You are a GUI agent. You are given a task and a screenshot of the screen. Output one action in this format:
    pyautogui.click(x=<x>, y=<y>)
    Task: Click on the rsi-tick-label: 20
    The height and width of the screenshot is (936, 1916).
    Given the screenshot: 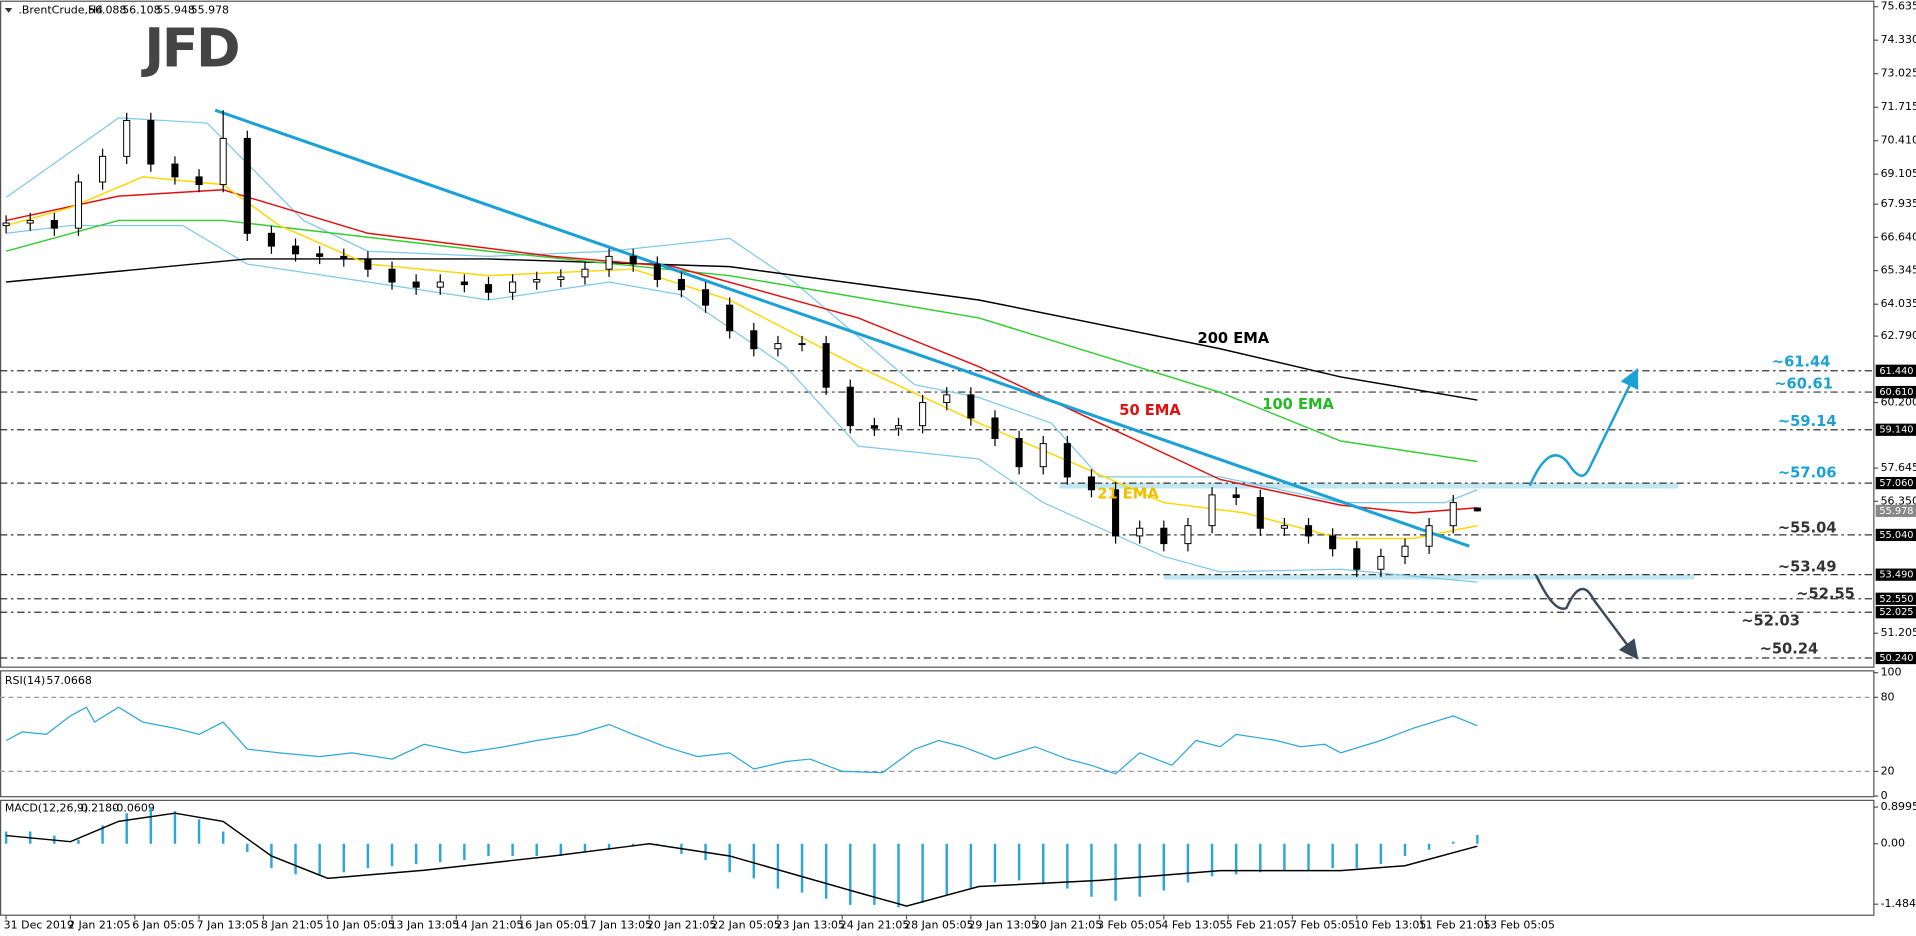 What is the action you would take?
    pyautogui.click(x=1888, y=770)
    